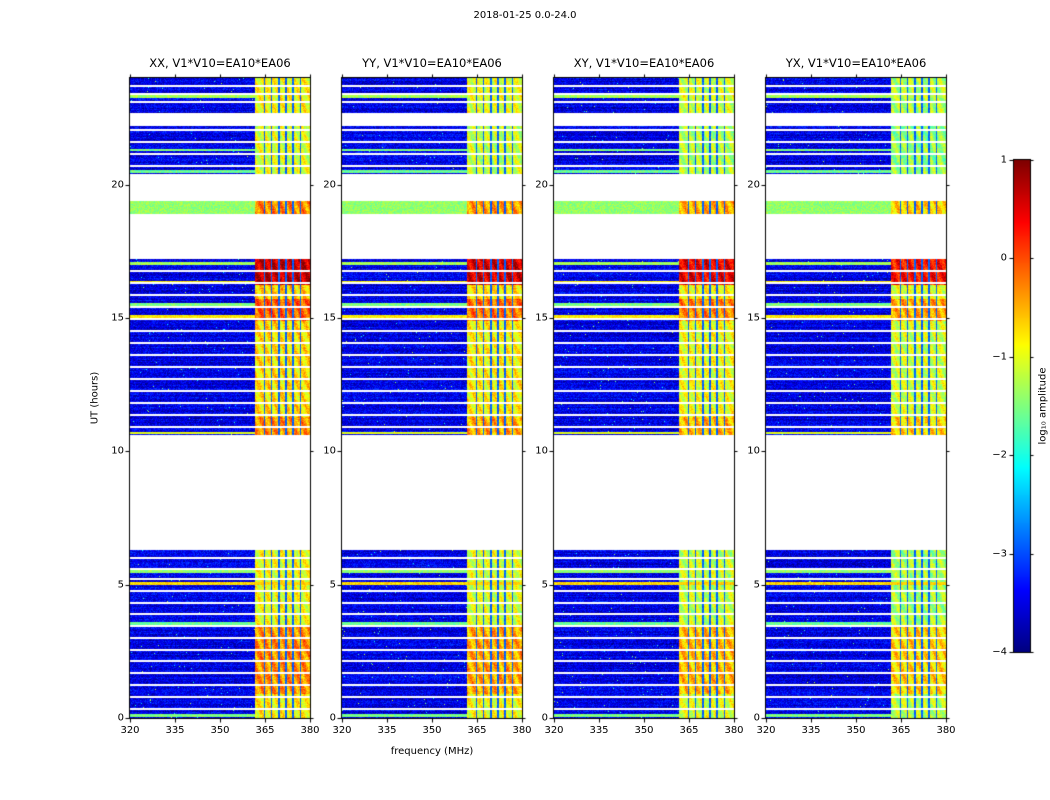  I want to click on colorbar-tick-label: −3, so click(999, 554).